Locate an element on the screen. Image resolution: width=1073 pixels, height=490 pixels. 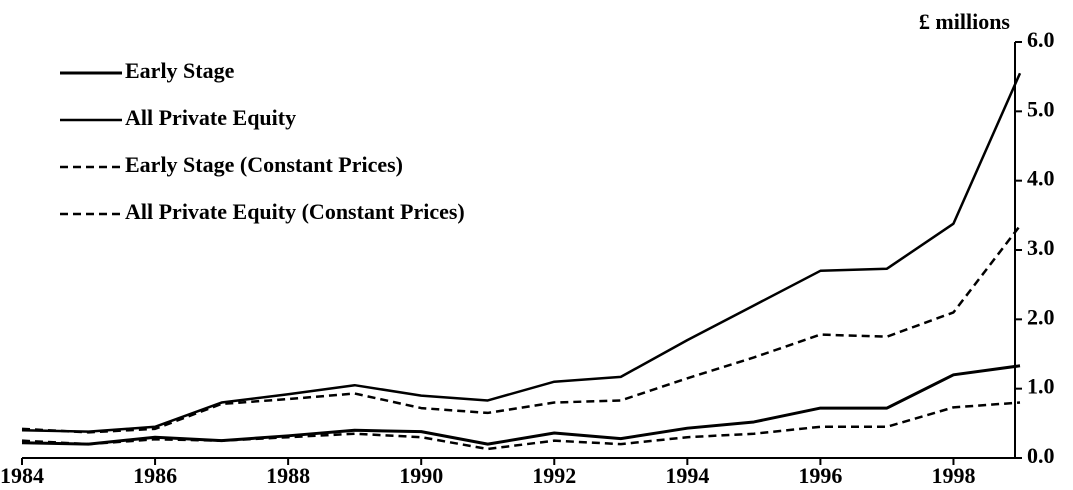
x-tick-label: 1984 is located at coordinates (22, 475).